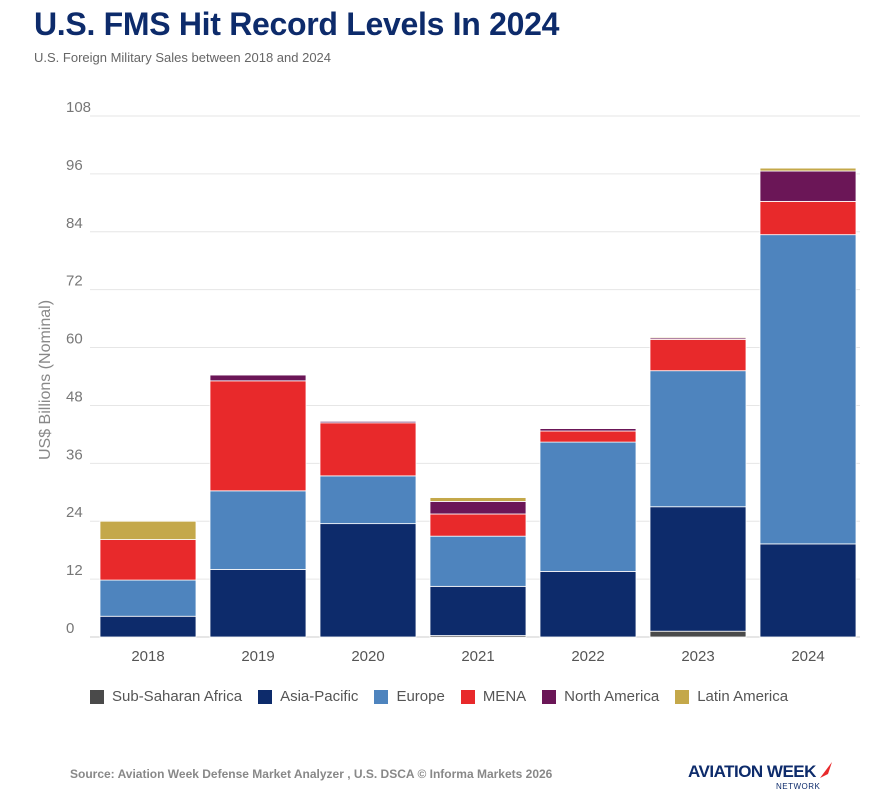 The width and height of the screenshot is (879, 796). I want to click on bar-segment-europe-2019, so click(258, 530).